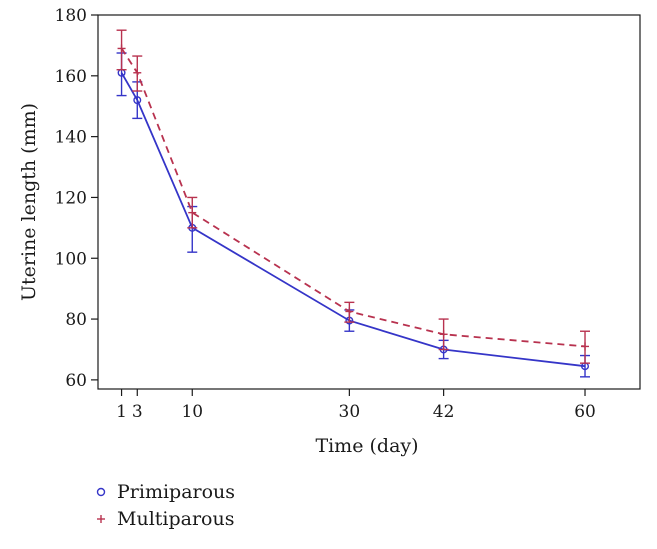  Describe the element at coordinates (71, 259) in the screenshot. I see `y-tick-label: 100` at that location.